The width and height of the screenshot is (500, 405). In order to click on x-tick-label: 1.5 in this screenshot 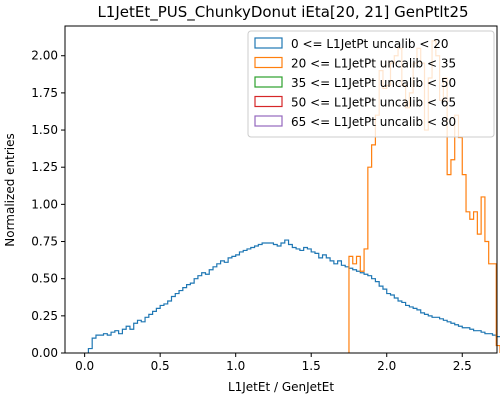, I will do `click(311, 366)`.